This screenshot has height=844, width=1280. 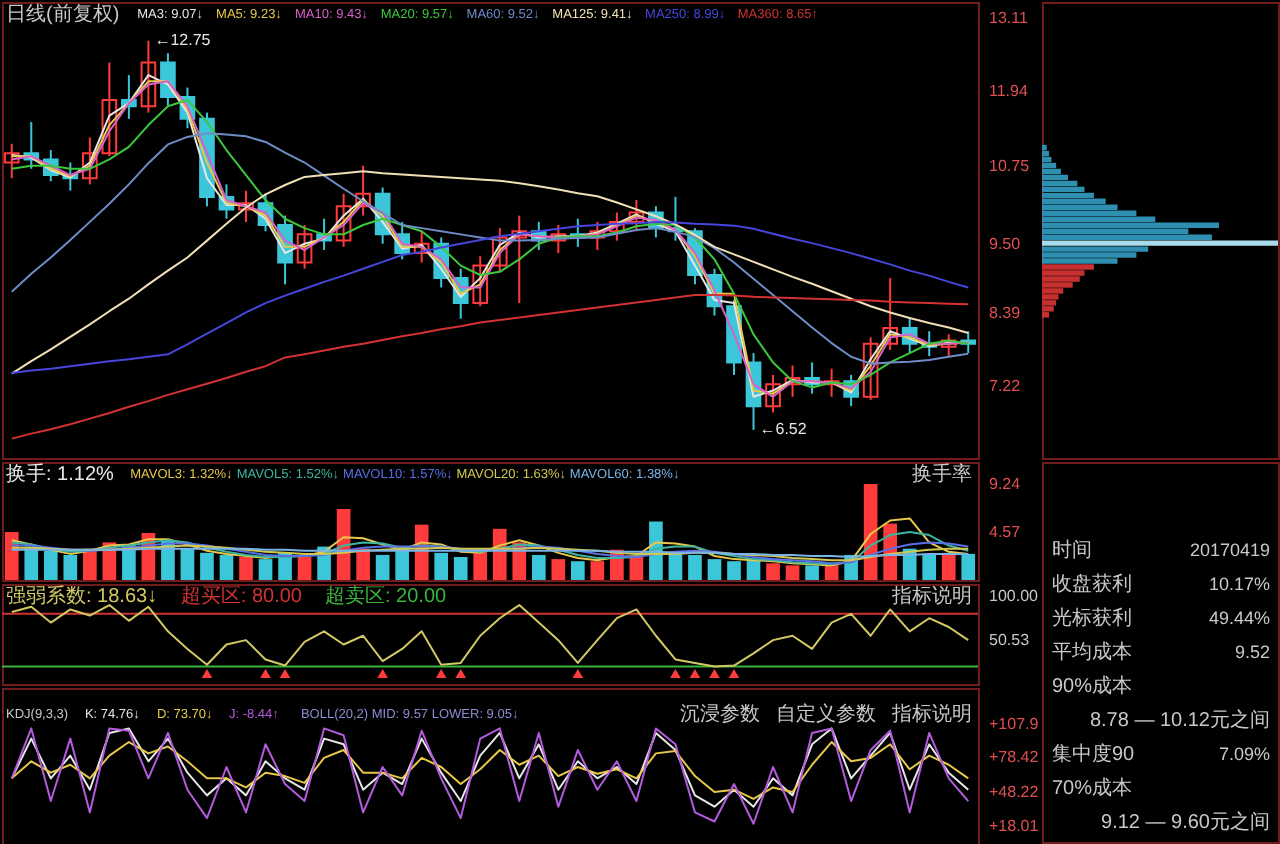 I want to click on annotation: ←6.52, so click(x=783, y=428).